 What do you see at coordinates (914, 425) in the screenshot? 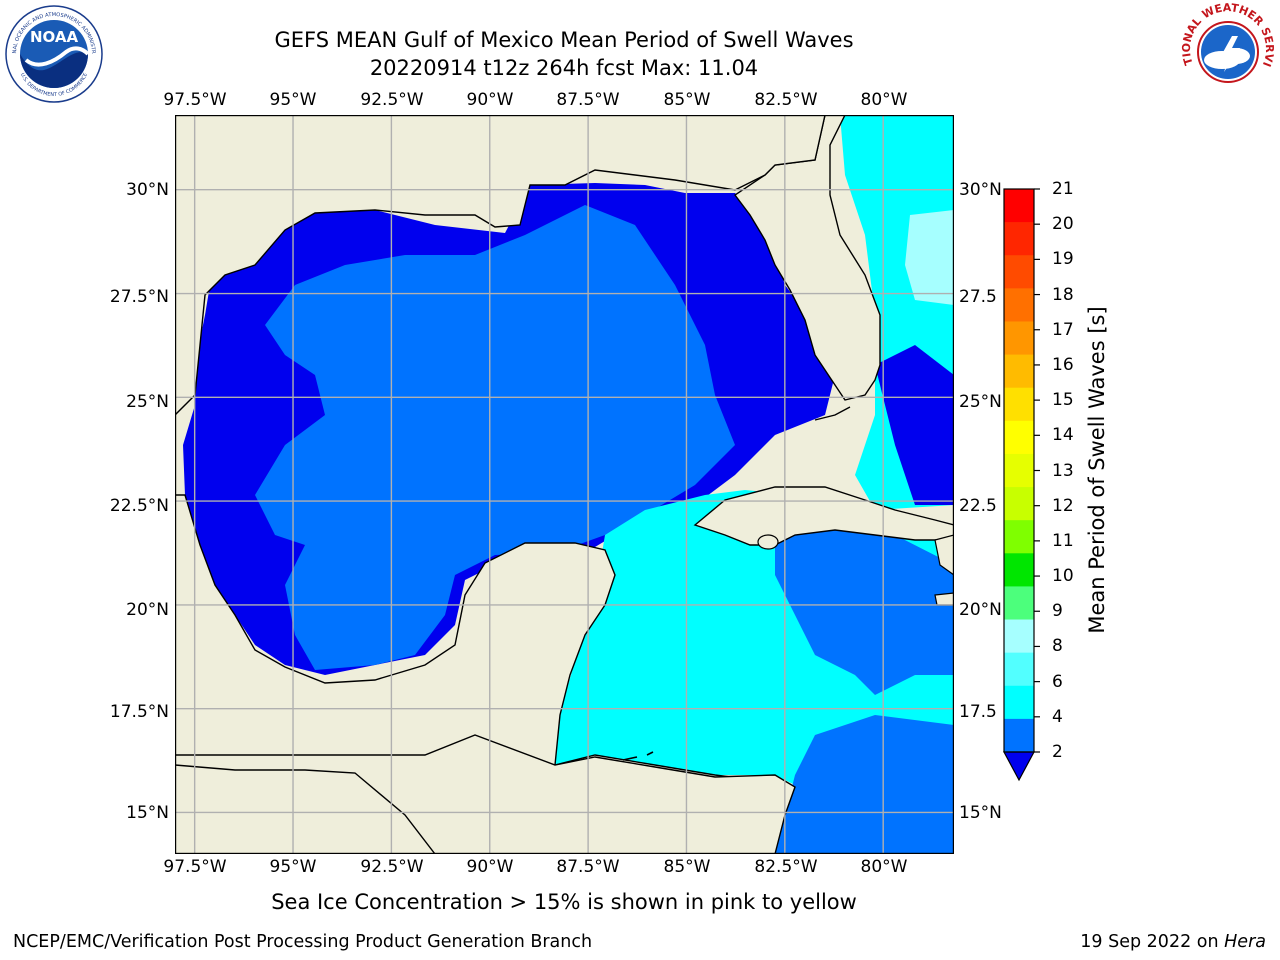
I see `bahamas-deep-swell-region` at bounding box center [914, 425].